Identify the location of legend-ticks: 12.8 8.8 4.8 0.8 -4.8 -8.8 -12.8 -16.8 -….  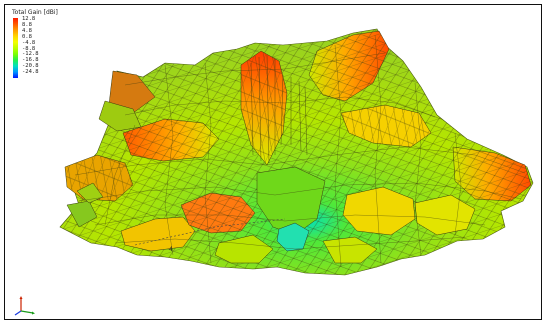
(30, 46).